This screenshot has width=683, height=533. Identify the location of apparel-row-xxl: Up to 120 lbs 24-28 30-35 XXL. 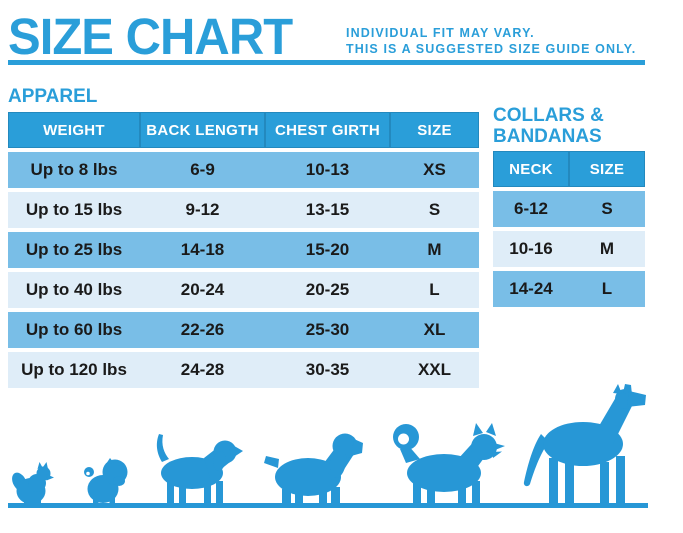
(243, 370).